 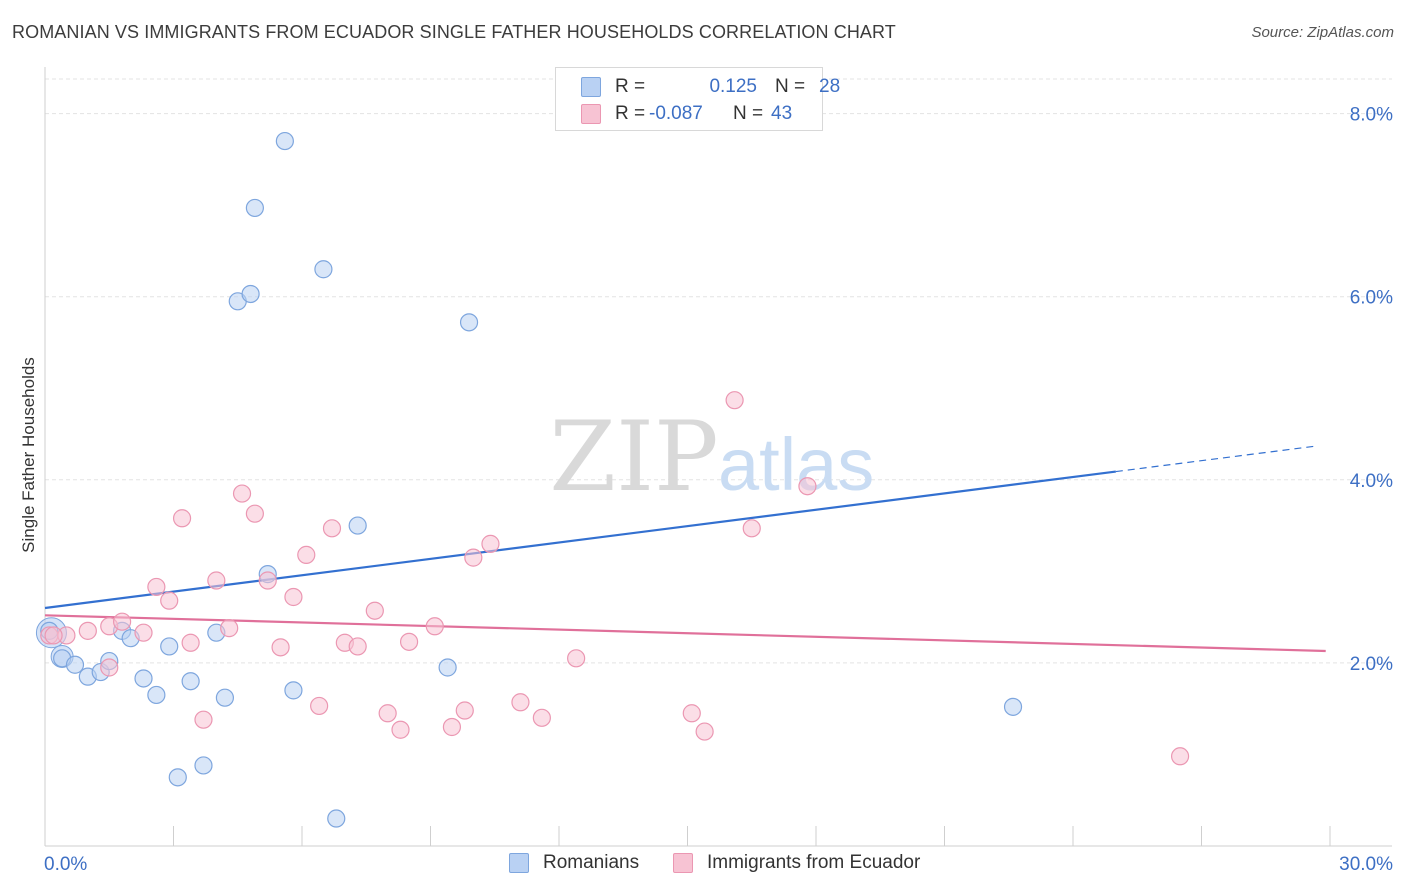 What do you see at coordinates (1371, 664) in the screenshot?
I see `y-tick-label: 2.0%` at bounding box center [1371, 664].